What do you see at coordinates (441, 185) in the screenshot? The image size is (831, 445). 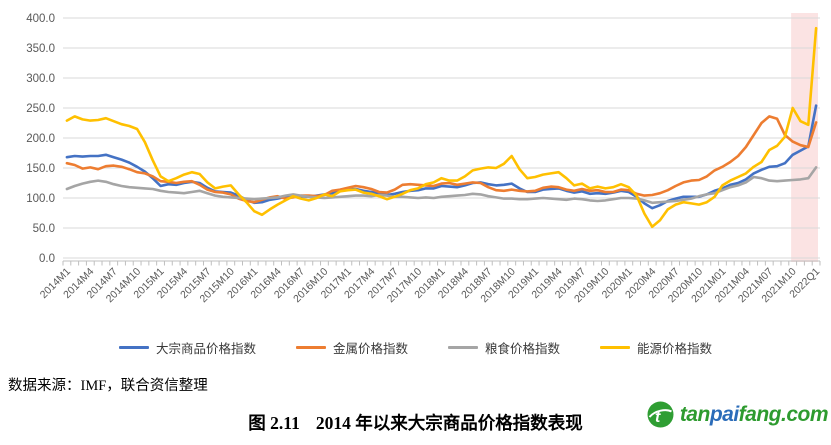 I see `series-line-food` at bounding box center [441, 185].